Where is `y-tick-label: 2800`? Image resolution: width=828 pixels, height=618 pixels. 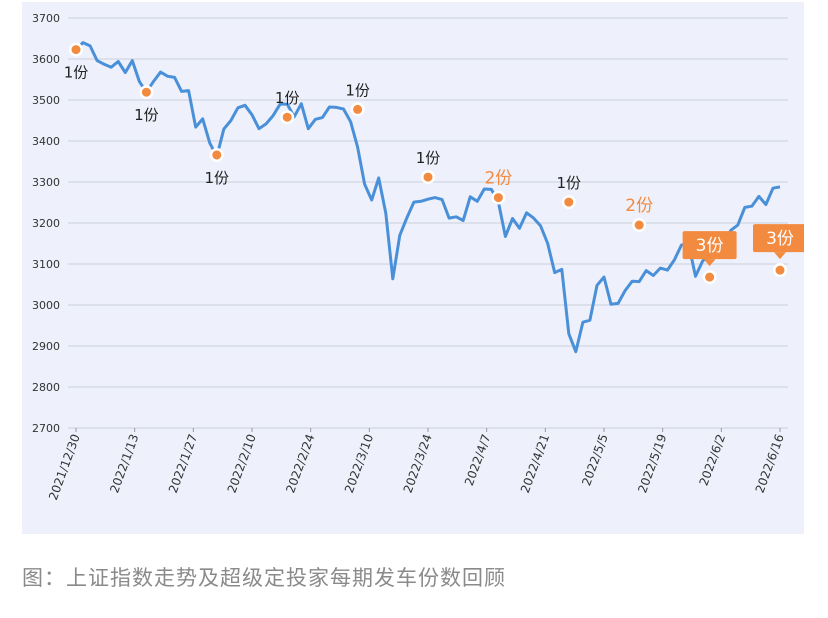
y-tick-label: 2800 is located at coordinates (46, 387).